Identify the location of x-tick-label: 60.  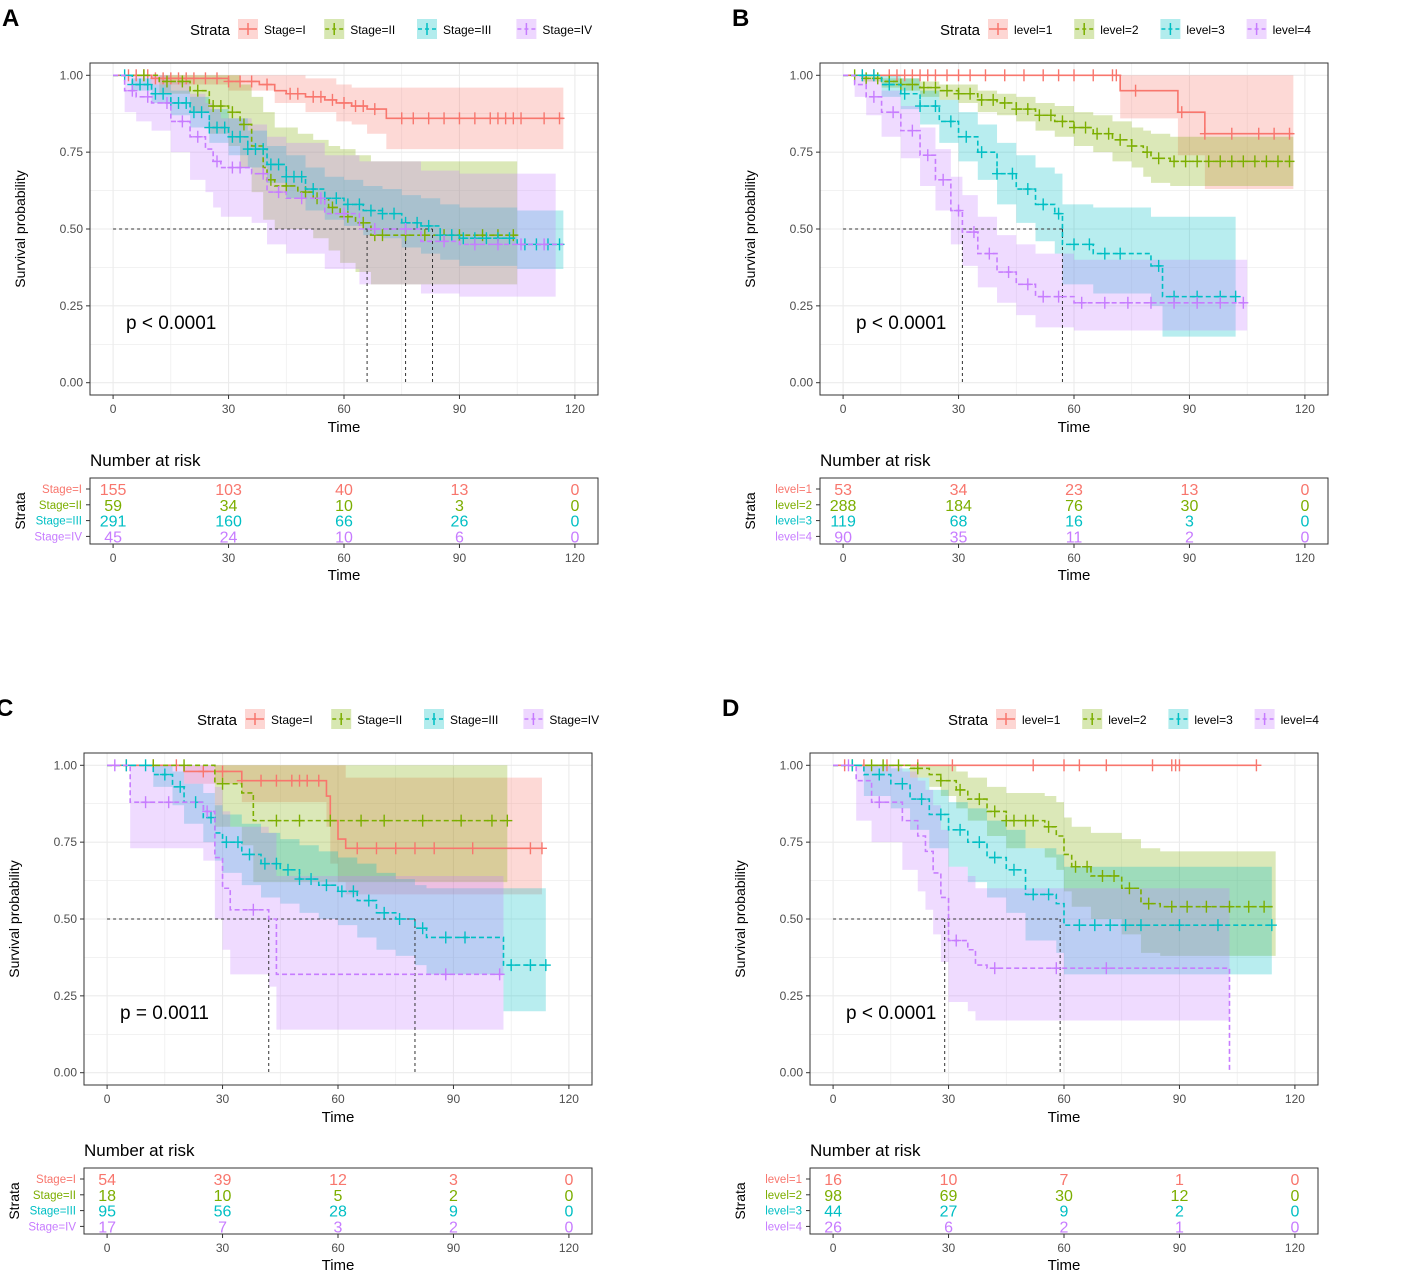
(1064, 1099).